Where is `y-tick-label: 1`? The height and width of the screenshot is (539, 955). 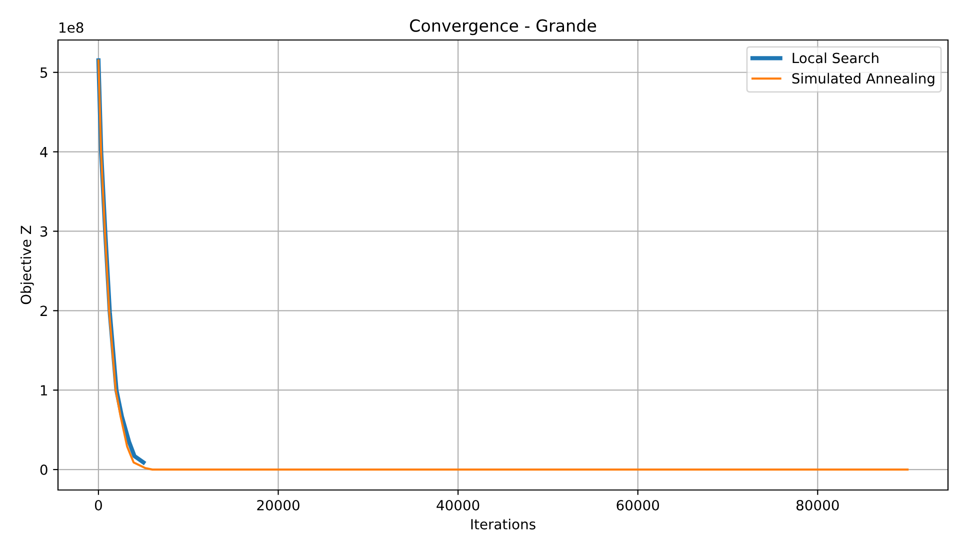 y-tick-label: 1 is located at coordinates (43, 390).